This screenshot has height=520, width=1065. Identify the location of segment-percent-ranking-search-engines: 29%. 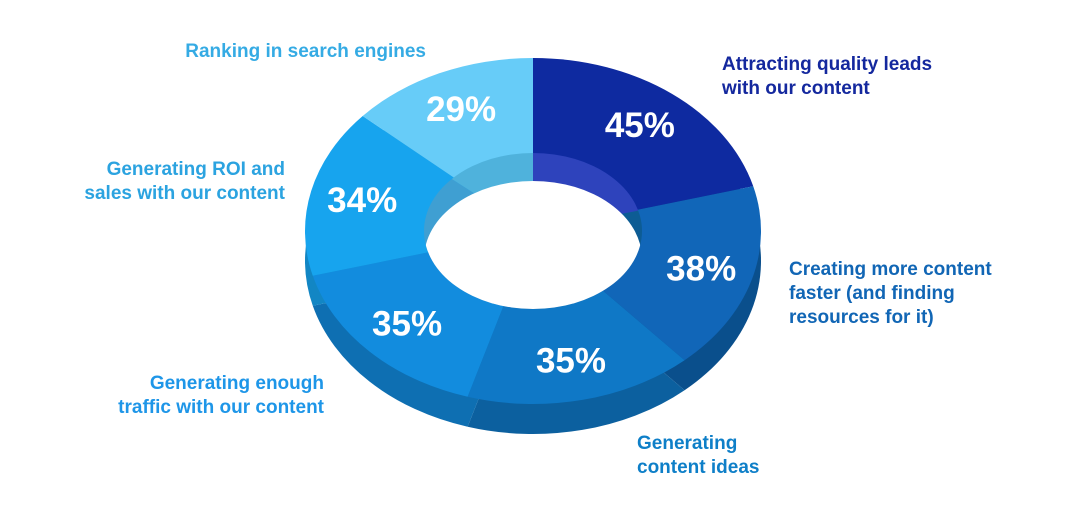
(461, 109).